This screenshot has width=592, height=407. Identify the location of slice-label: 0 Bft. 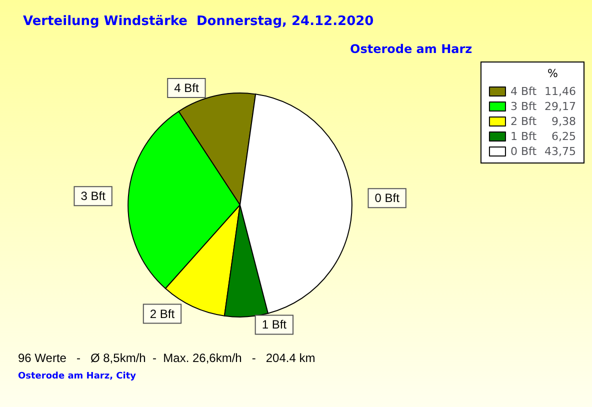
(387, 198).